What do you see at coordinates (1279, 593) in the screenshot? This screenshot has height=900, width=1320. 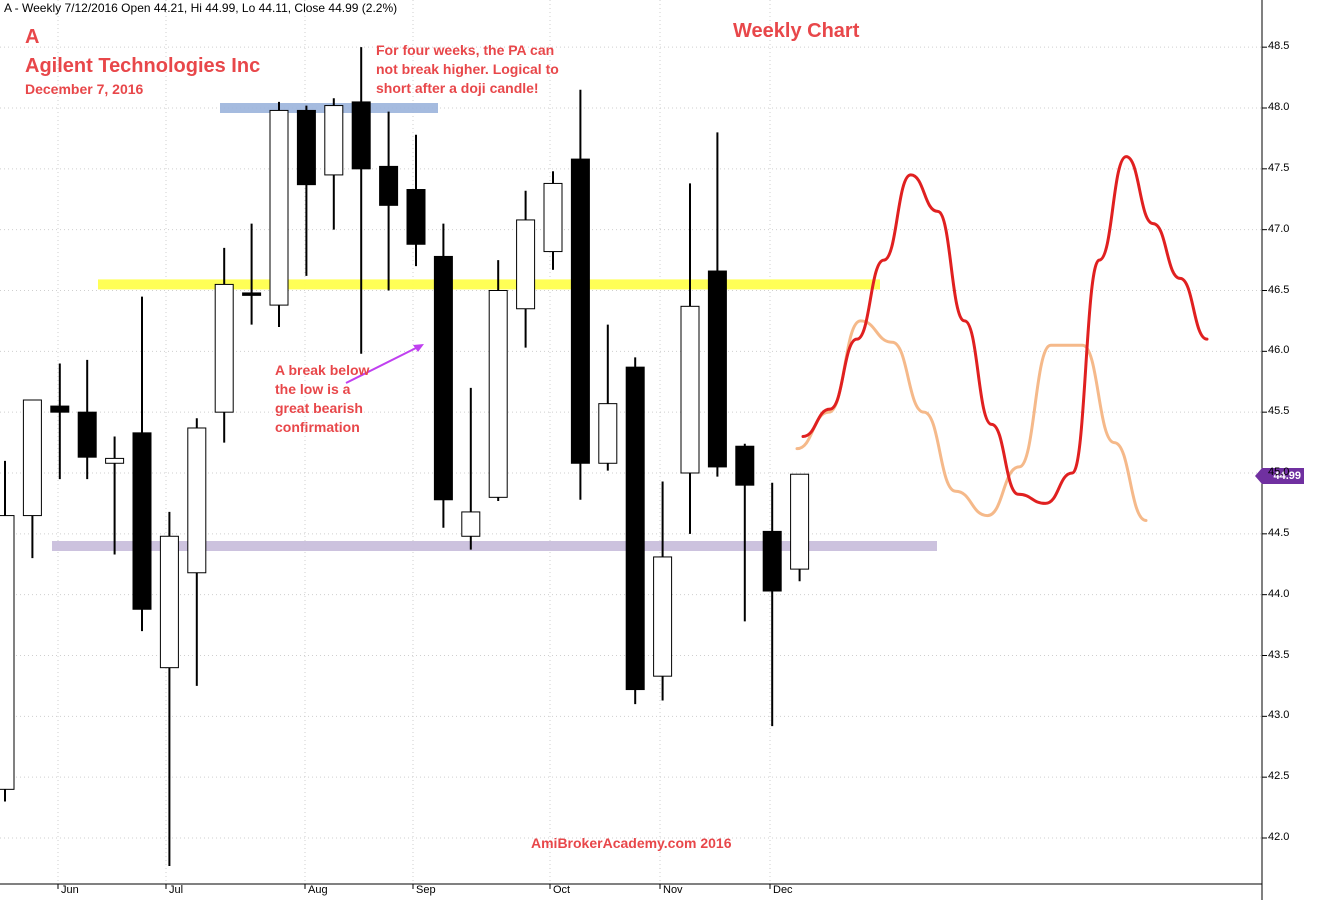 I see `y-tick-label: 44.0` at bounding box center [1279, 593].